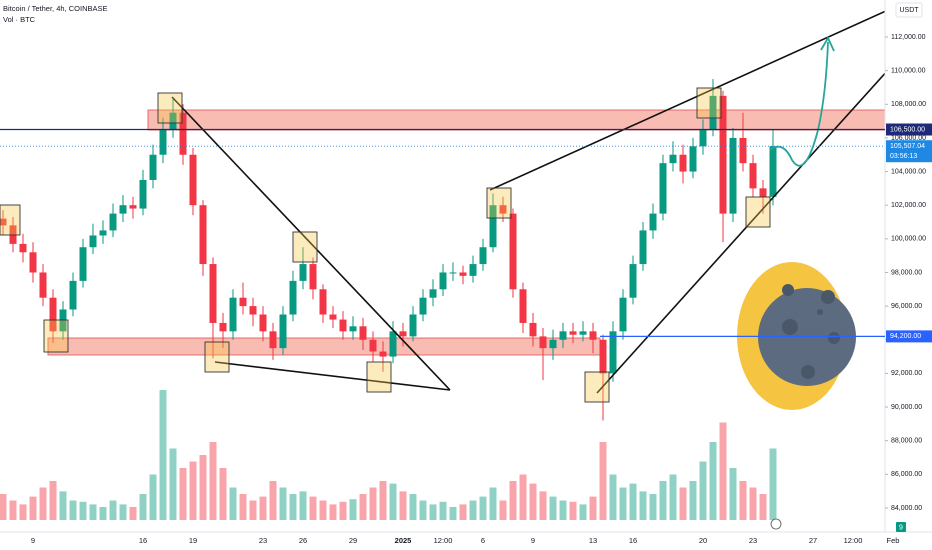 This screenshot has width=932, height=550. Describe the element at coordinates (906, 306) in the screenshot. I see `y-tick-label: 96,000.00` at that location.